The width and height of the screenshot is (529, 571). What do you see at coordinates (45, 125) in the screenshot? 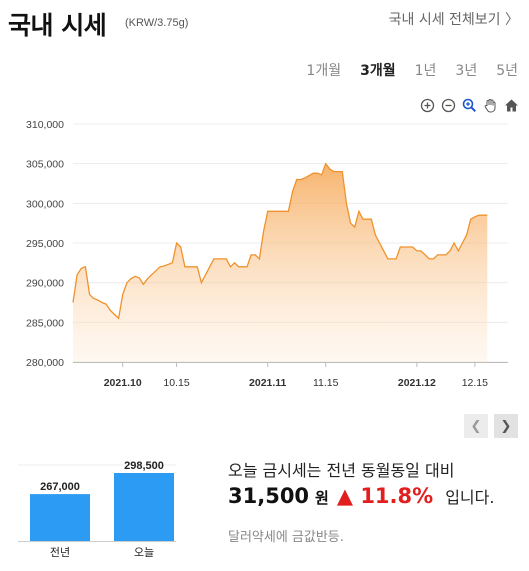
I see `y-tick-label: 310,000` at bounding box center [45, 125].